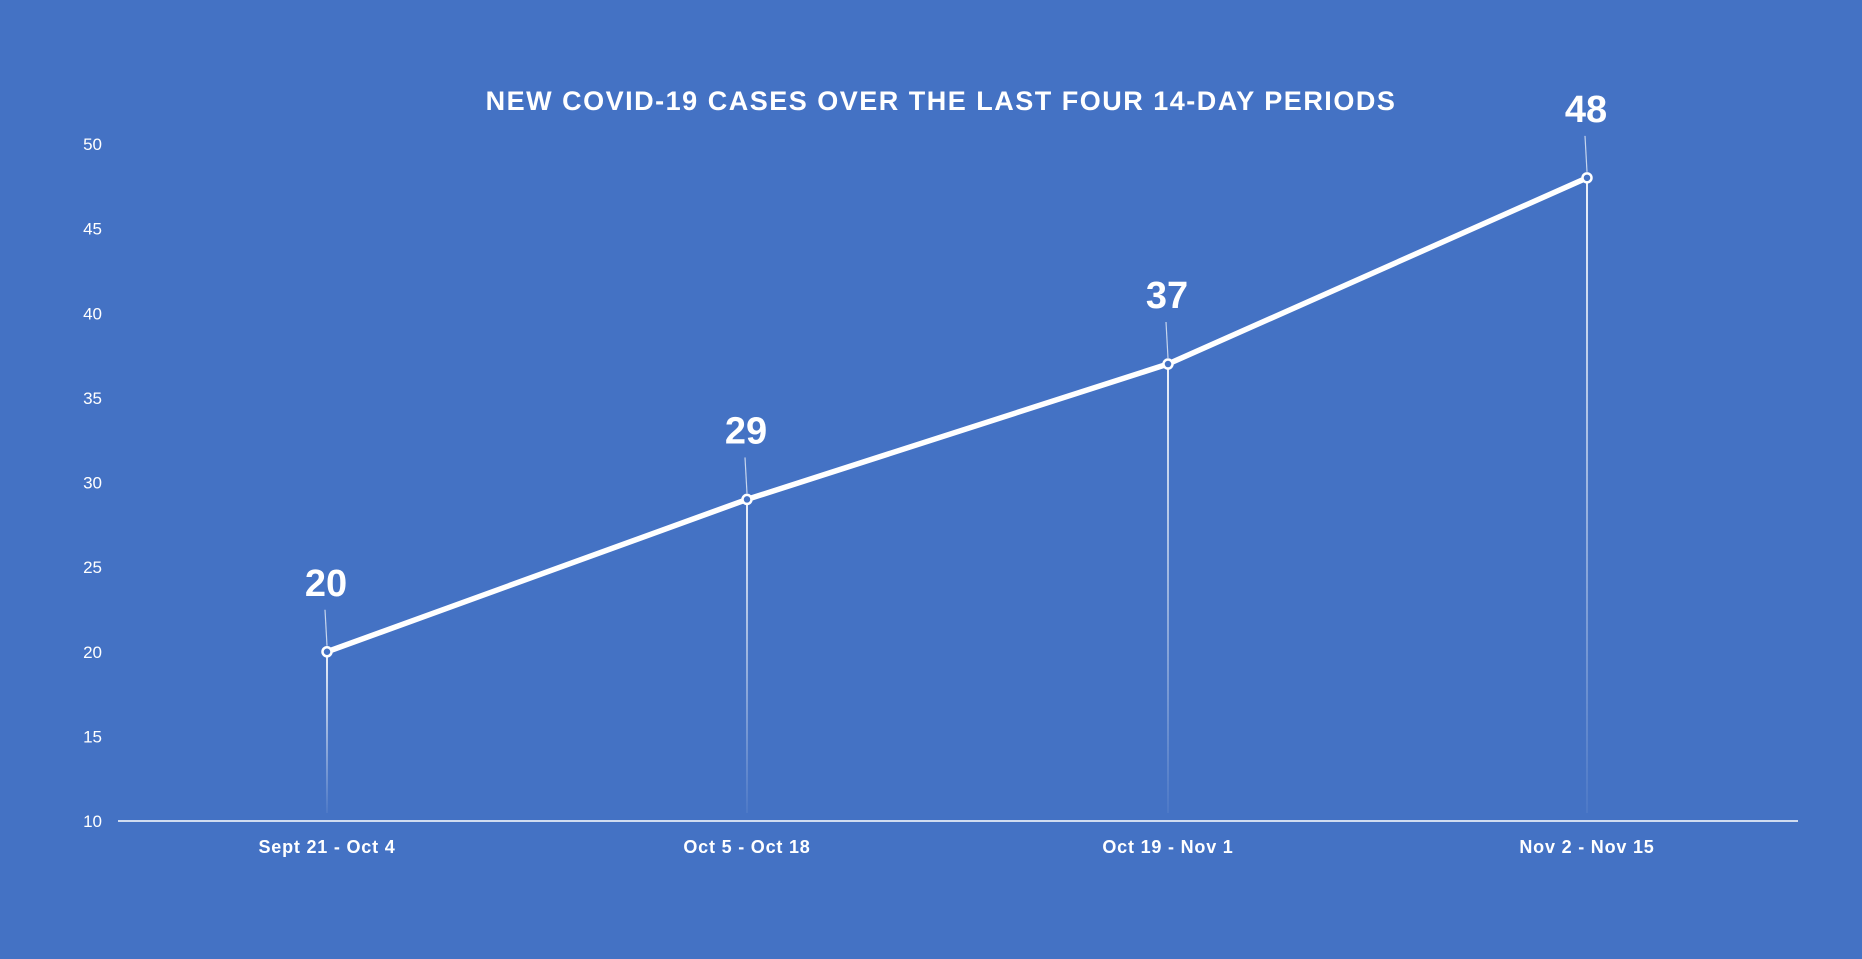 The image size is (1862, 959). I want to click on y-tick-label: 10, so click(92, 821).